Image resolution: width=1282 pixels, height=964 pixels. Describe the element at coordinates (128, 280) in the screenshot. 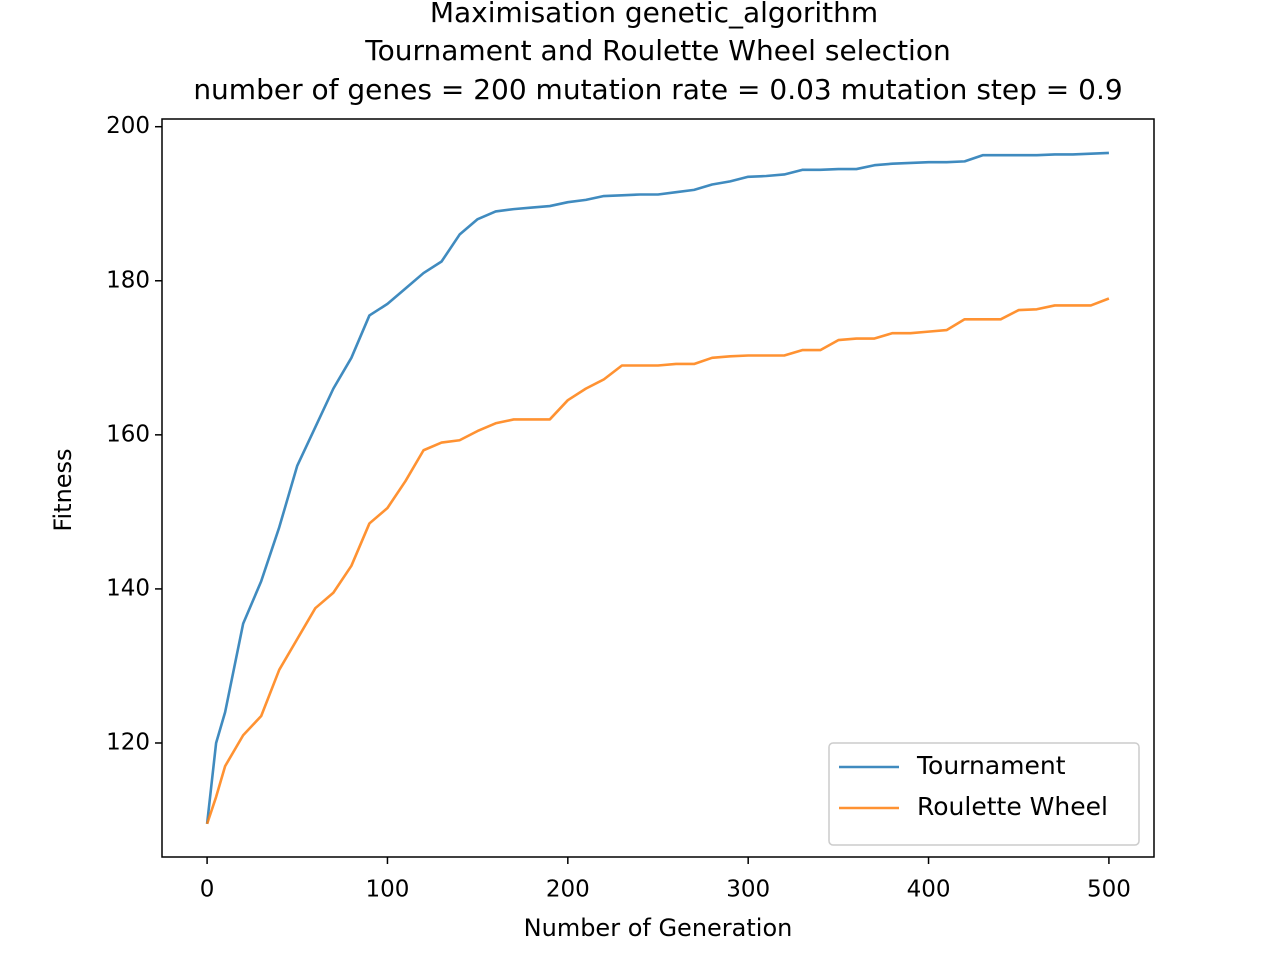

I see `y-tick-label: 180` at that location.